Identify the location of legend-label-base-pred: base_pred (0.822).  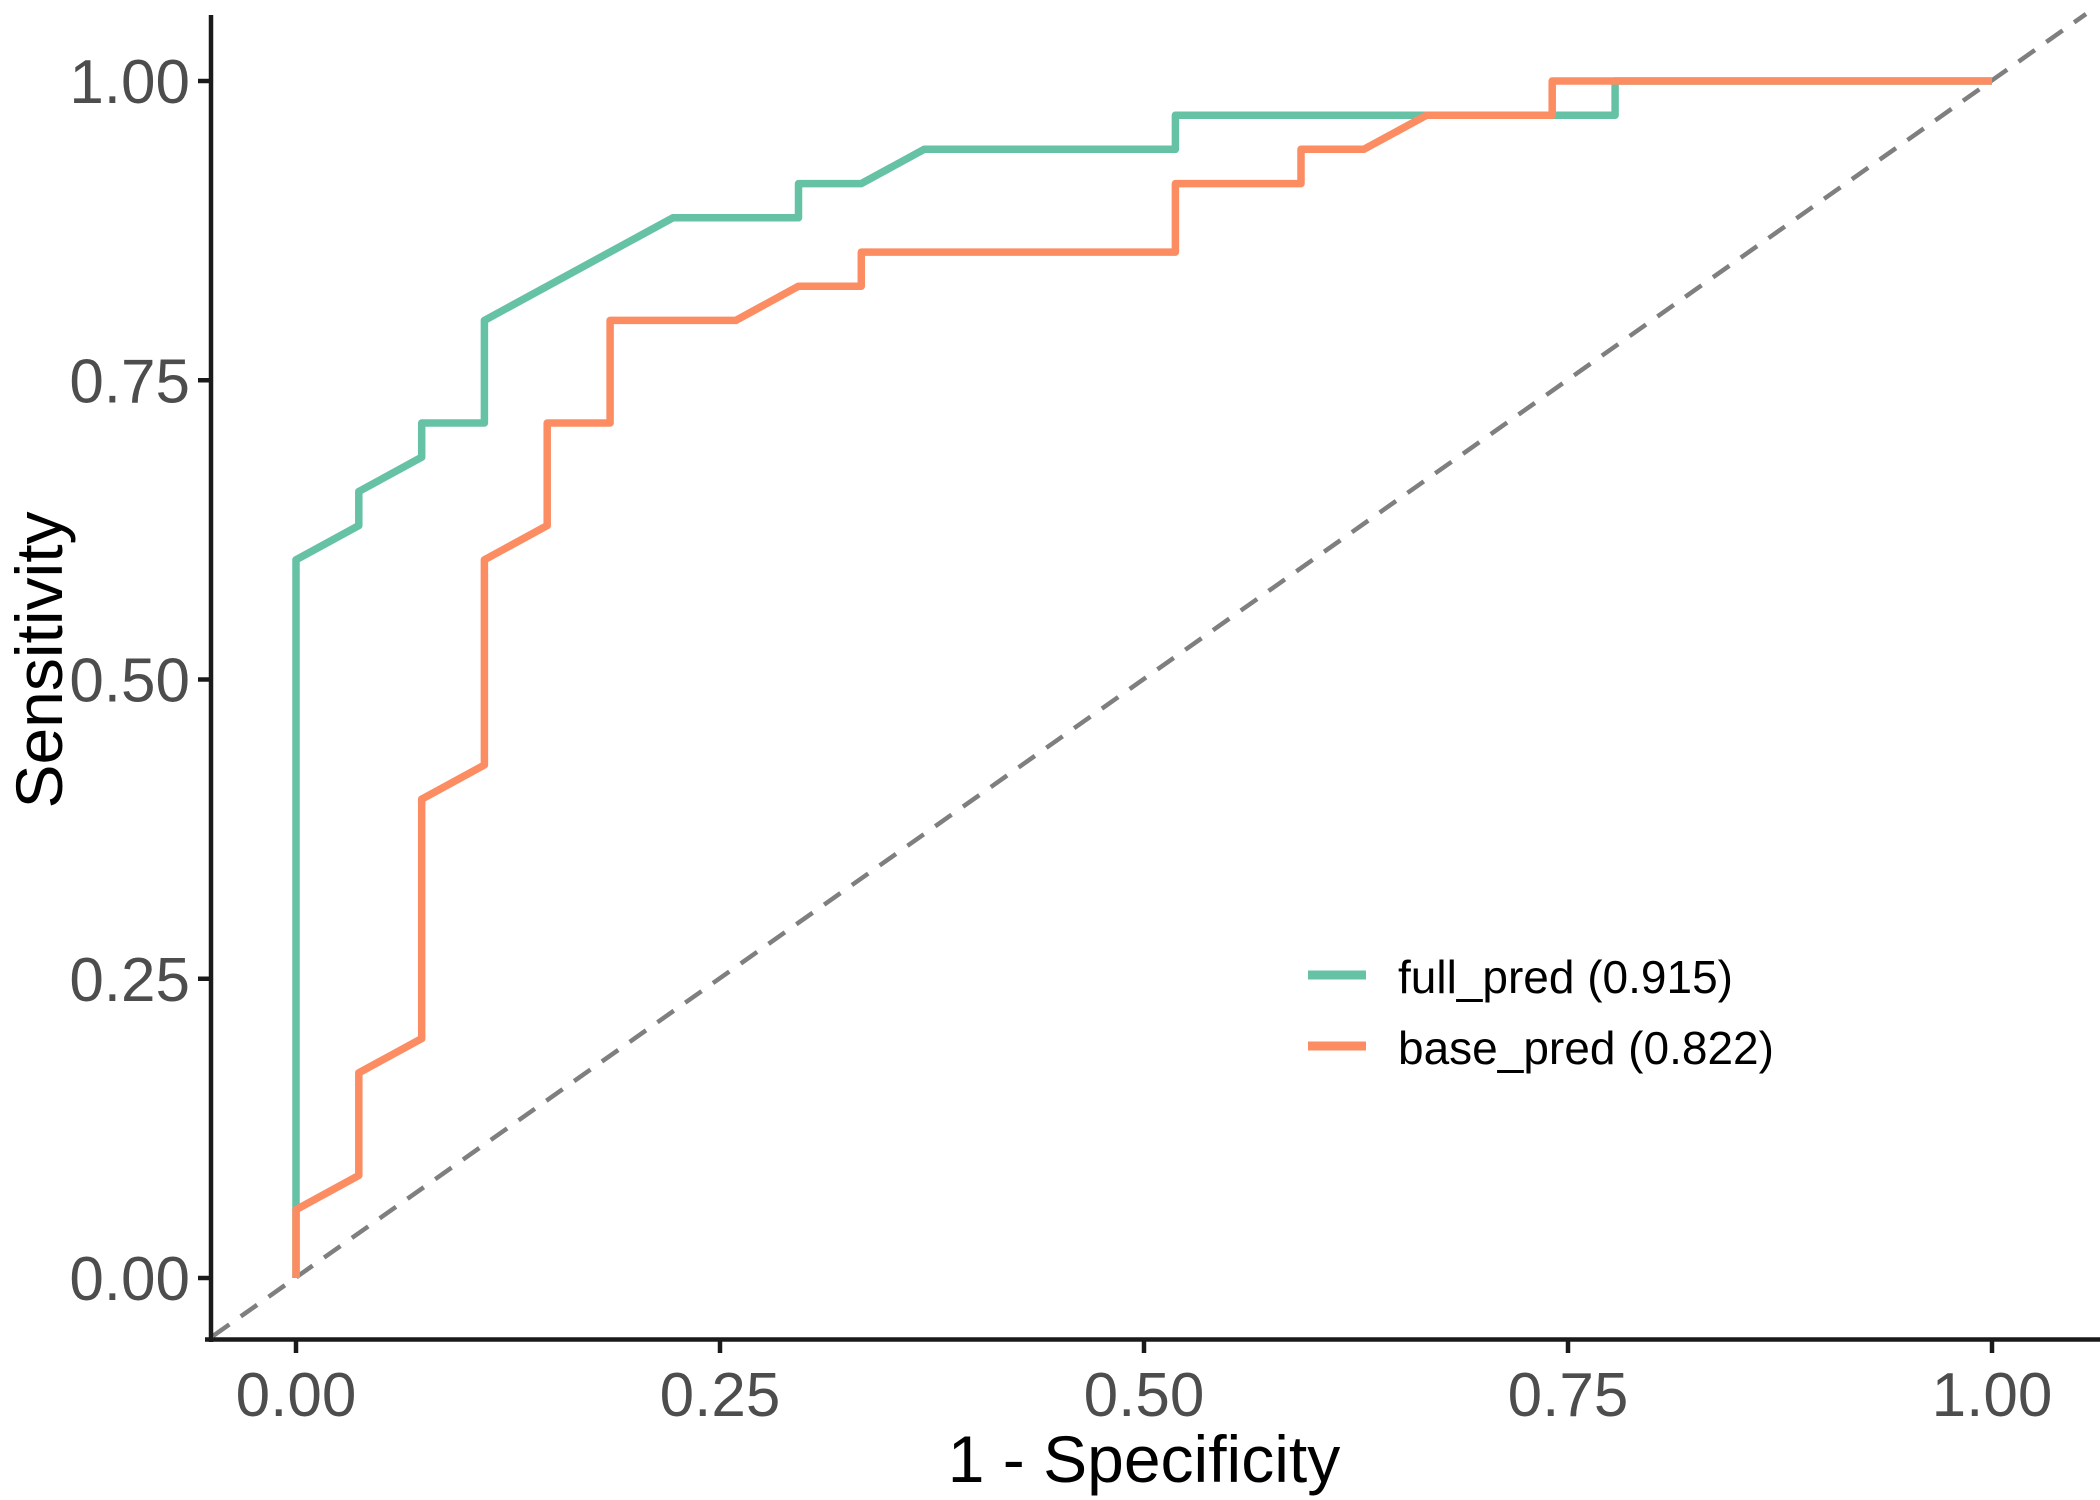
(1586, 1048).